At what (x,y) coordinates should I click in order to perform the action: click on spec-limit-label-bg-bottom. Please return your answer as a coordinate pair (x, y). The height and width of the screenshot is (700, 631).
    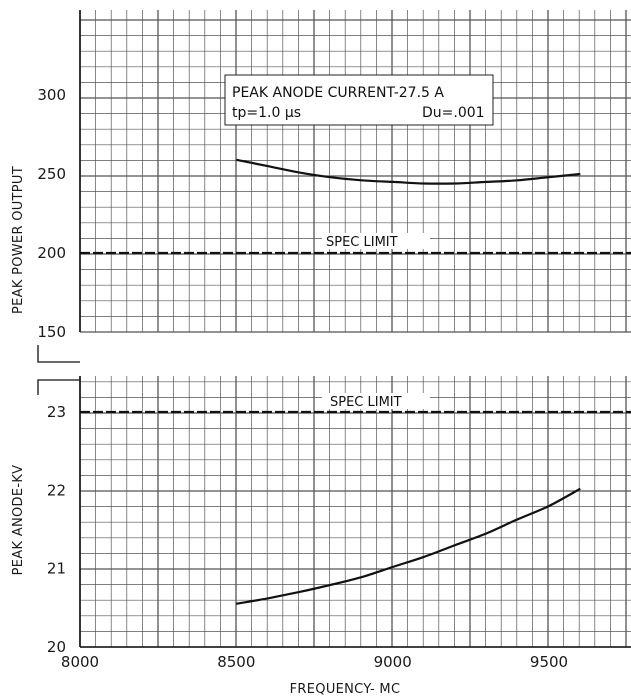
    Looking at the image, I should click on (376, 401).